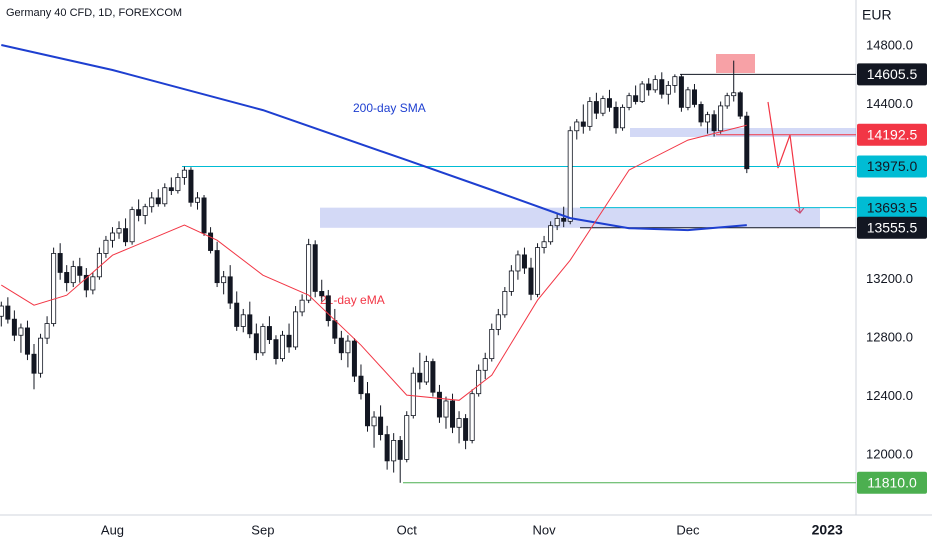 This screenshot has width=932, height=550. Describe the element at coordinates (262, 529) in the screenshot. I see `x-tick-label: Sep` at that location.